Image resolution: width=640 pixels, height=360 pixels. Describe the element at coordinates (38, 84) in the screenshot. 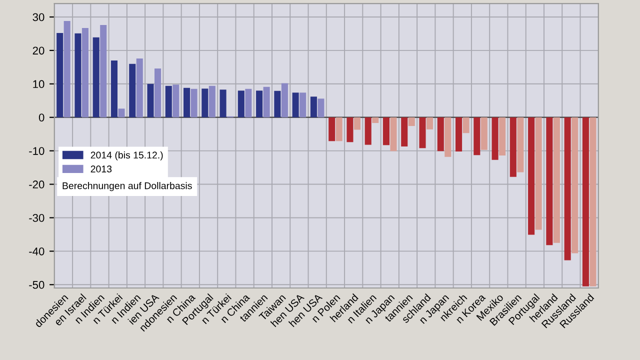

I see `y-tick-label: 10` at that location.